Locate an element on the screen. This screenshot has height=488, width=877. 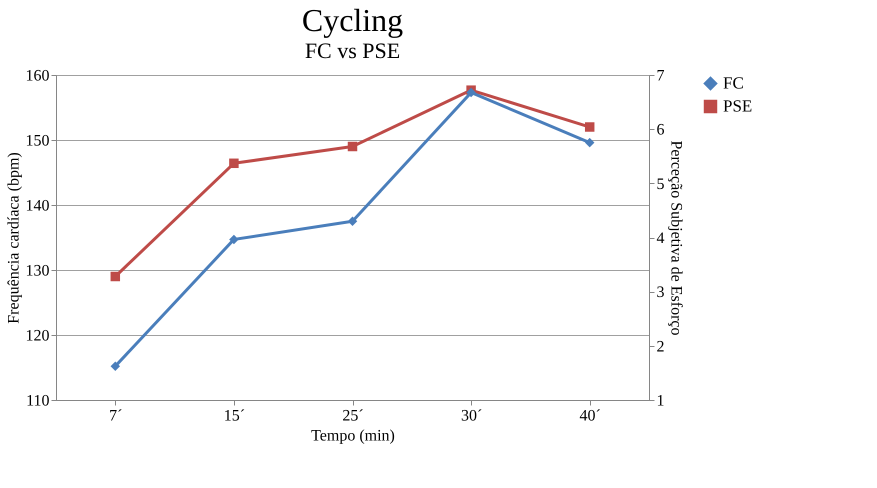
chart-title: Cycling is located at coordinates (353, 20).